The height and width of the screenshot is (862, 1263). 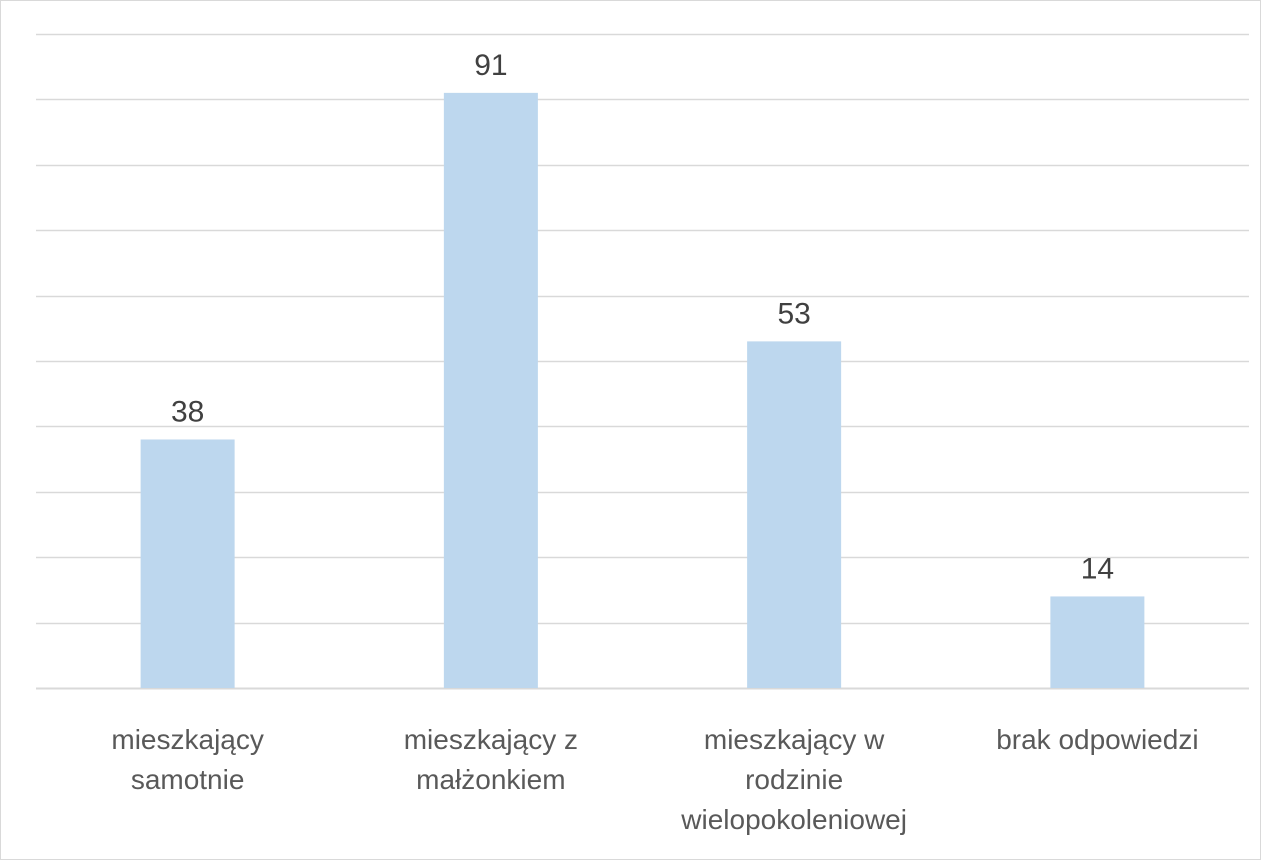 What do you see at coordinates (187, 759) in the screenshot?
I see `category-label: mieszkający samotnie` at bounding box center [187, 759].